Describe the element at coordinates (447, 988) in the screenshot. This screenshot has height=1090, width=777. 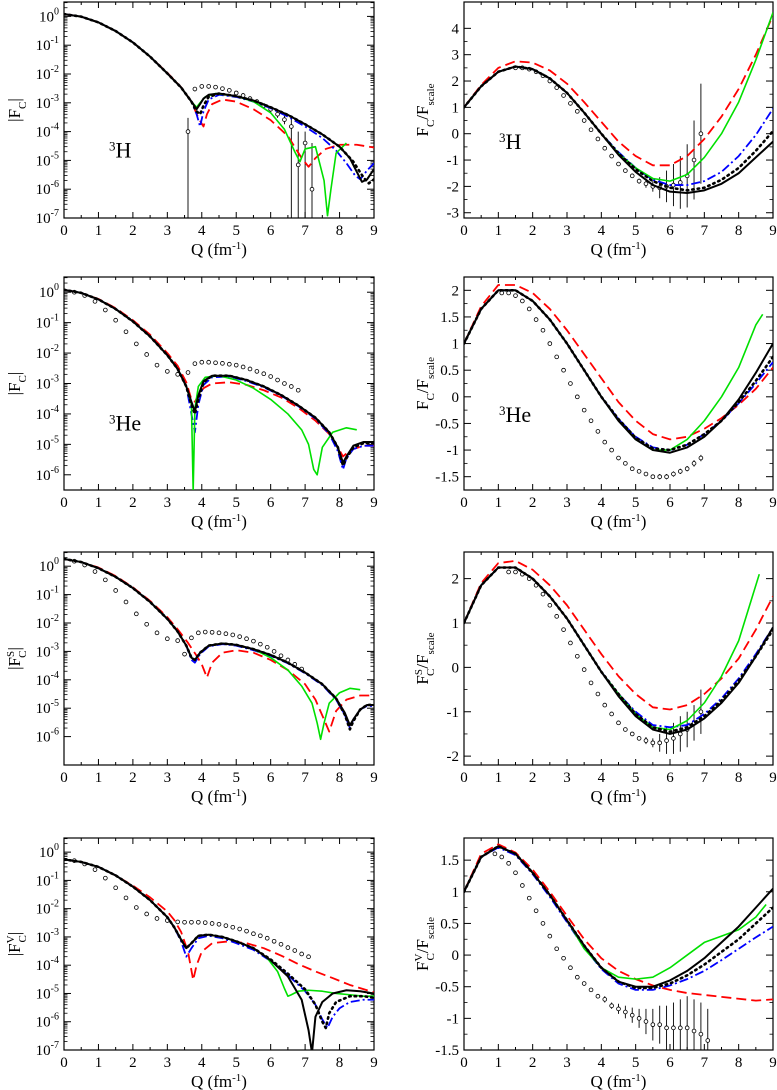
I see `y-tick-label: -0.5` at that location.